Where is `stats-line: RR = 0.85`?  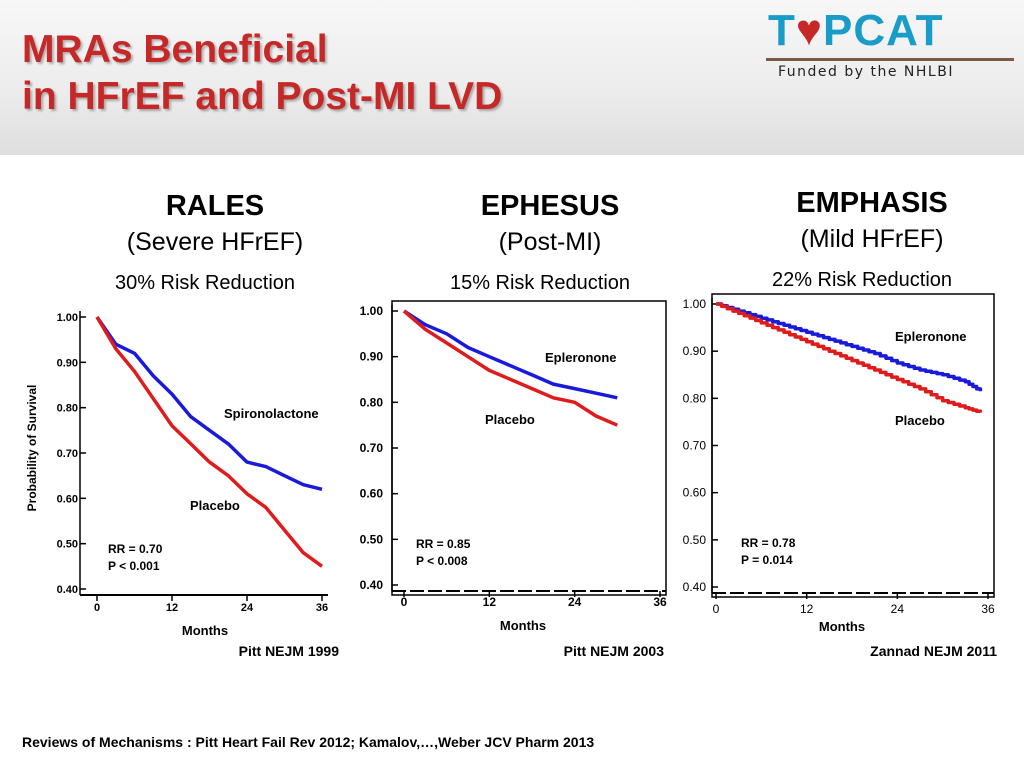
stats-line: RR = 0.85 is located at coordinates (443, 544).